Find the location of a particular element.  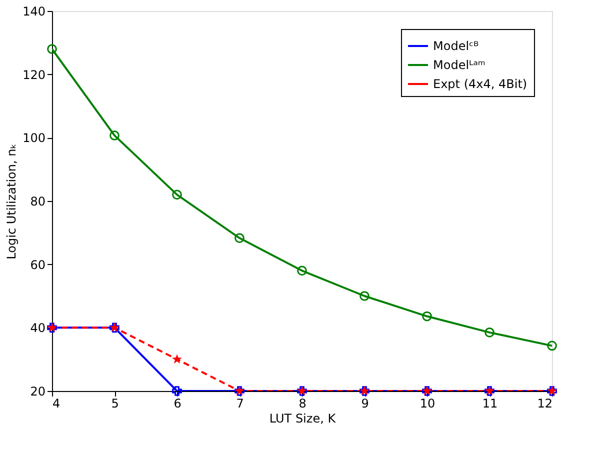

x-tick-label: 11 is located at coordinates (490, 403).